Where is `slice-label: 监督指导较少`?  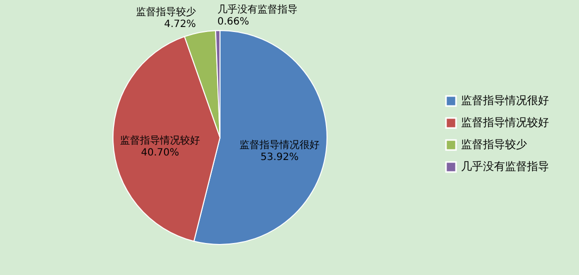
slice-label: 监督指导较少 is located at coordinates (166, 12).